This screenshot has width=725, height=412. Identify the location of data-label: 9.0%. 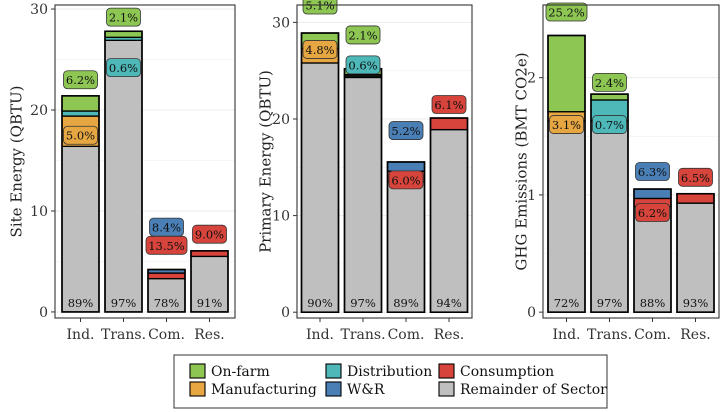
(209, 235).